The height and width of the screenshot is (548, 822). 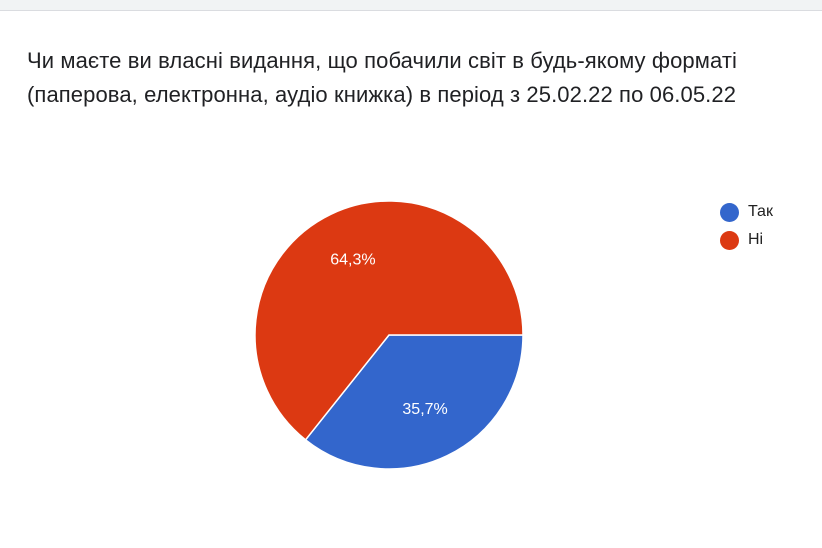 What do you see at coordinates (389, 320) in the screenshot?
I see `pie-slice-ni` at bounding box center [389, 320].